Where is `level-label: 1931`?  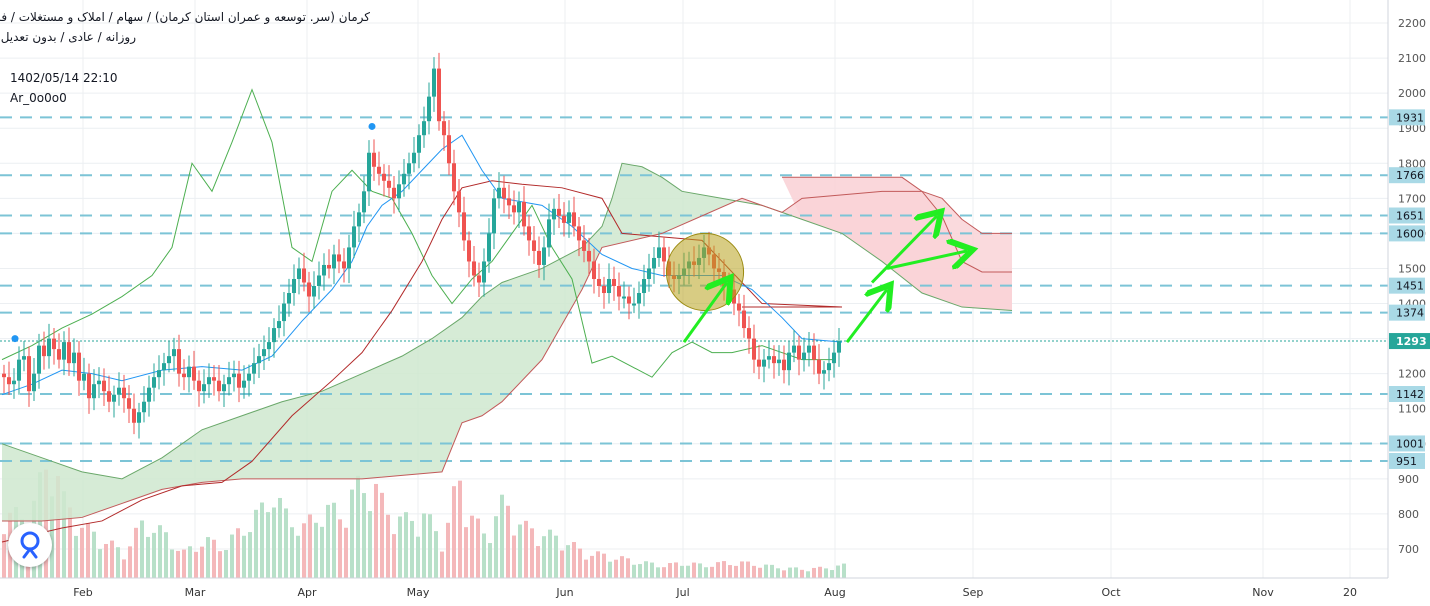
level-label: 1931 is located at coordinates (1410, 117).